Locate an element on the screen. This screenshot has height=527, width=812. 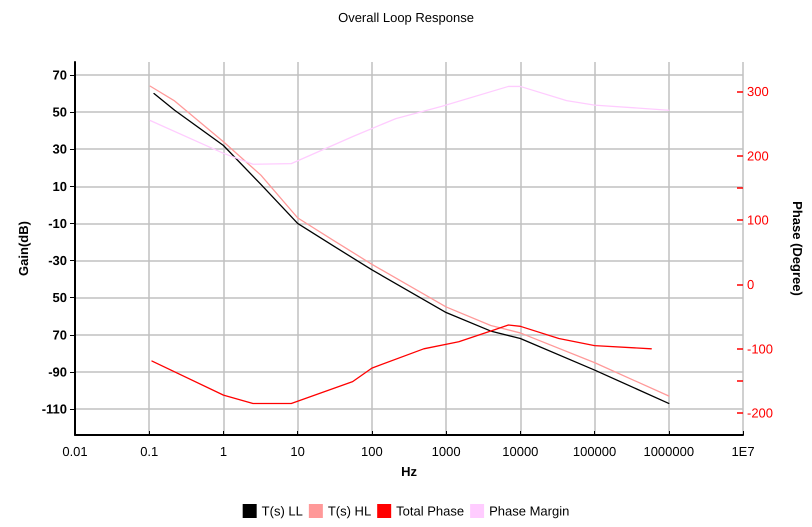
legend-label: Total Phase is located at coordinates (430, 511).